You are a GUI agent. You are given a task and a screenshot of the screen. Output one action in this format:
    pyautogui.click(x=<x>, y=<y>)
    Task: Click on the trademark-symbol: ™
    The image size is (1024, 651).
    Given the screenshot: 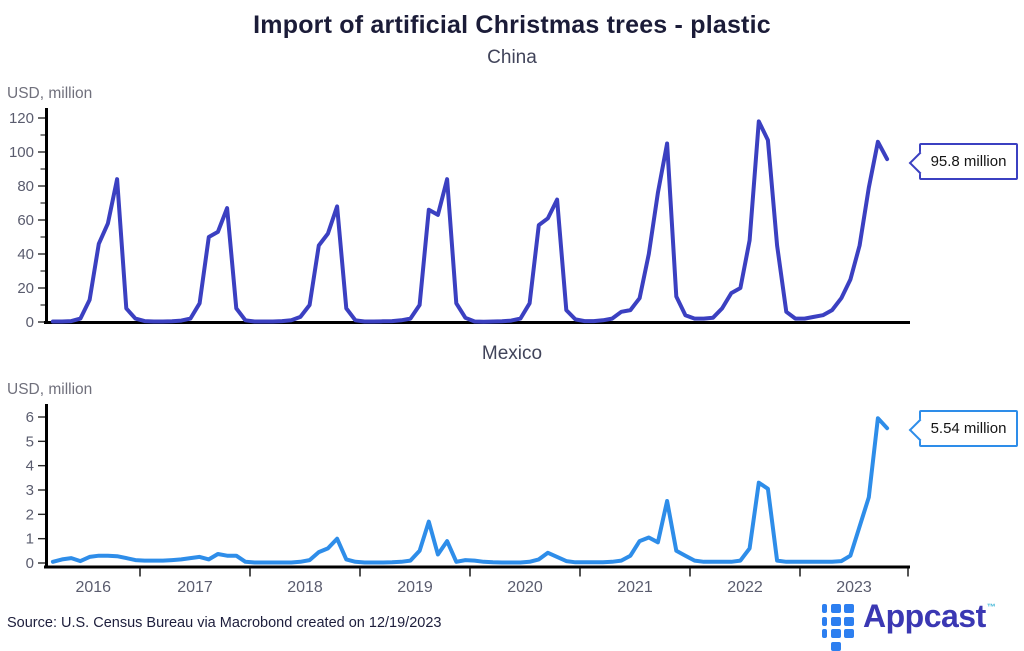 What is the action you would take?
    pyautogui.click(x=991, y=607)
    